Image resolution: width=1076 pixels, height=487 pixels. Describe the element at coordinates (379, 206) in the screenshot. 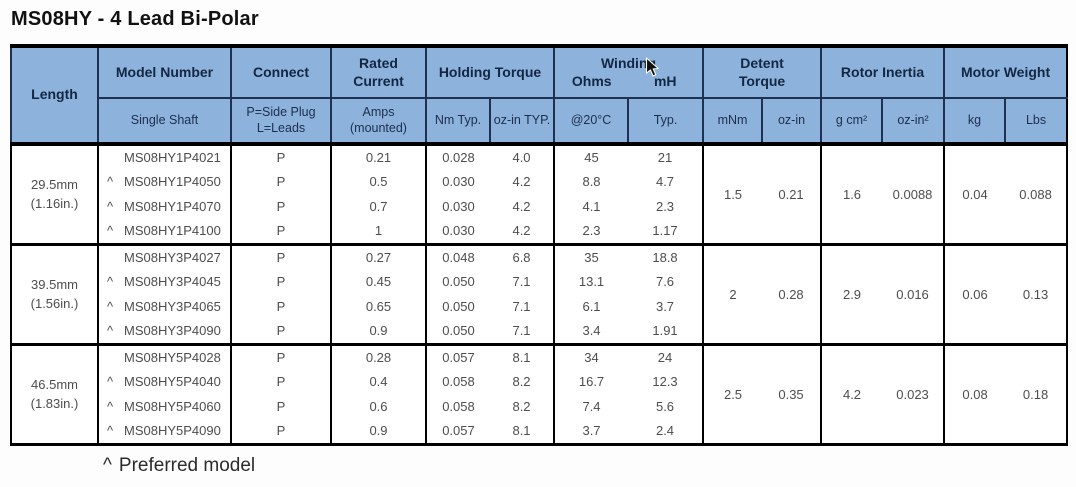

I see `amps-cell: 0.7` at that location.